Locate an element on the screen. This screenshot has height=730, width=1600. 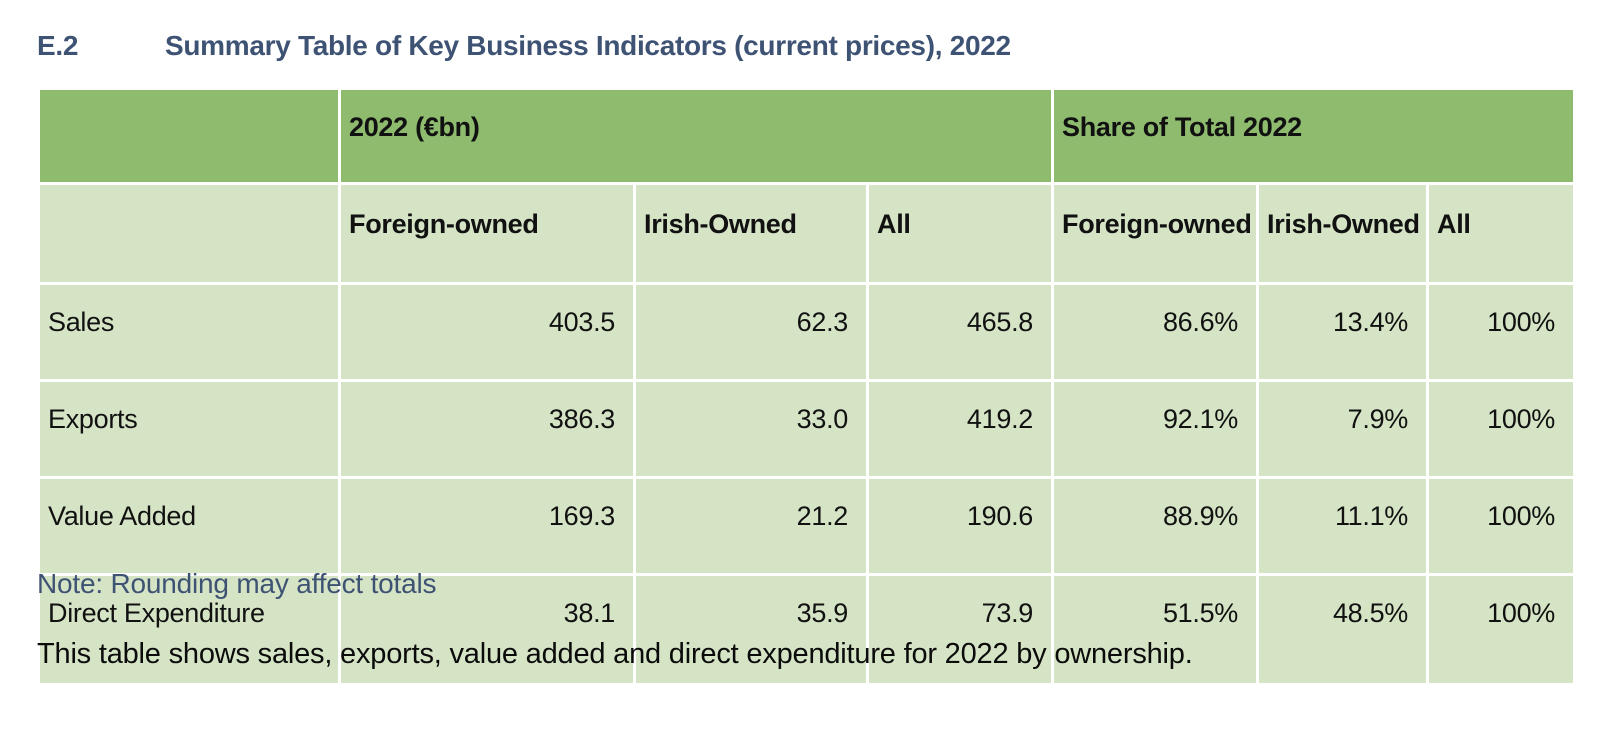
table-note: Note: Rounding may affect totals is located at coordinates (237, 583).